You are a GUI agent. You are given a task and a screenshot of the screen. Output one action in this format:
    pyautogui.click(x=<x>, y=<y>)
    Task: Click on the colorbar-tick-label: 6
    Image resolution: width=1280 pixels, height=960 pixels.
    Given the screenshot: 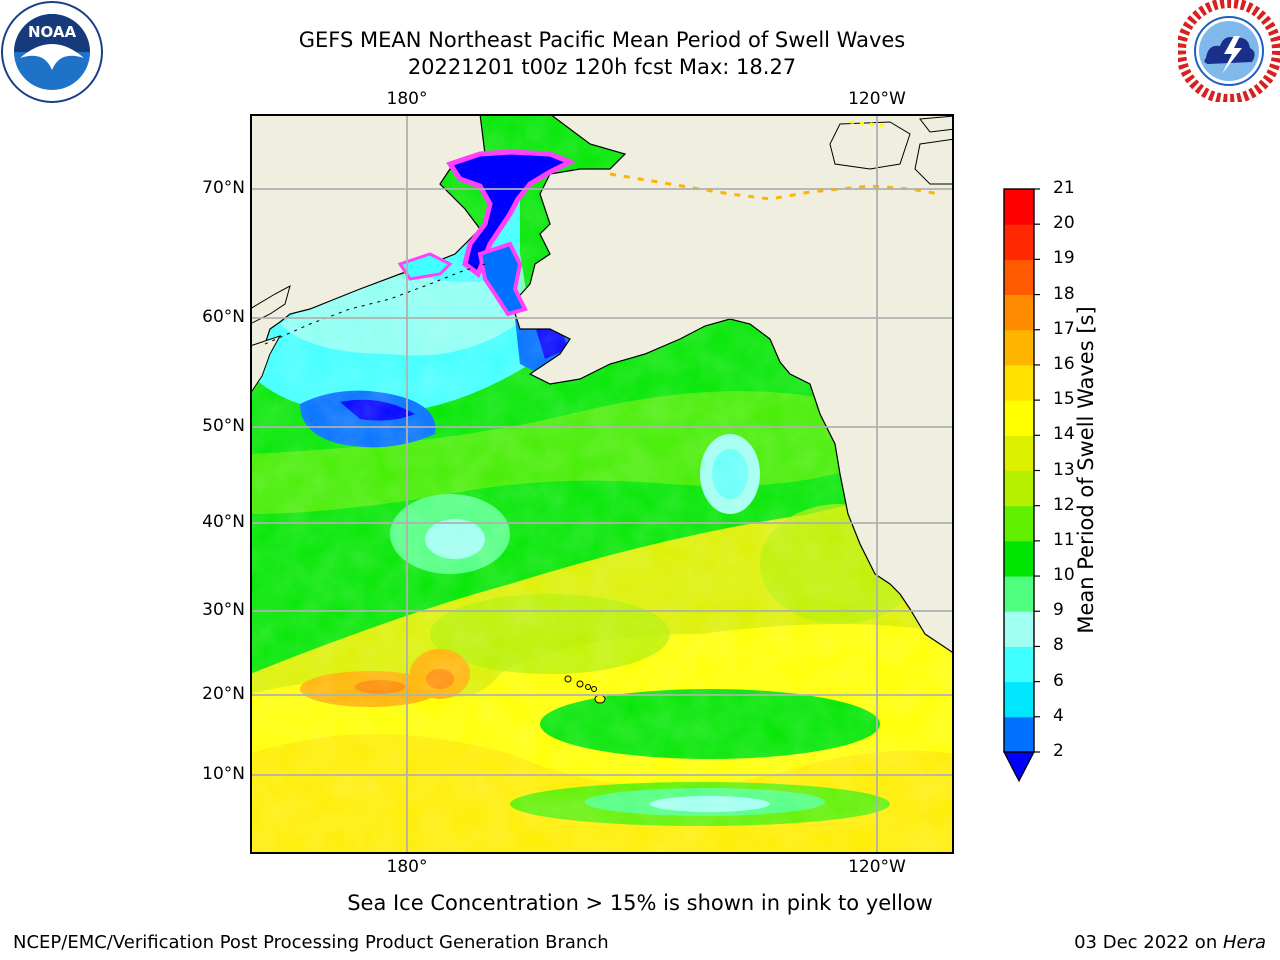 What is the action you would take?
    pyautogui.click(x=1058, y=680)
    